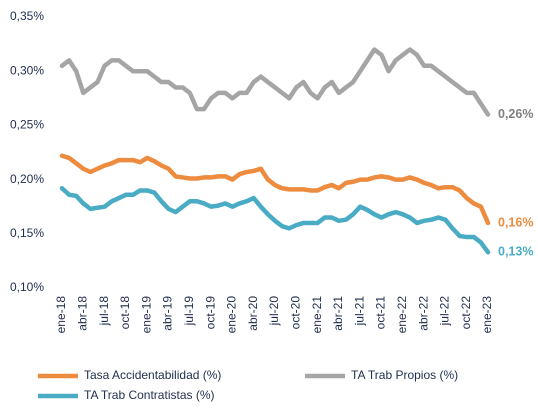 The height and width of the screenshot is (409, 538). What do you see at coordinates (381, 313) in the screenshot?
I see `x-tick-label: oct-21` at bounding box center [381, 313].